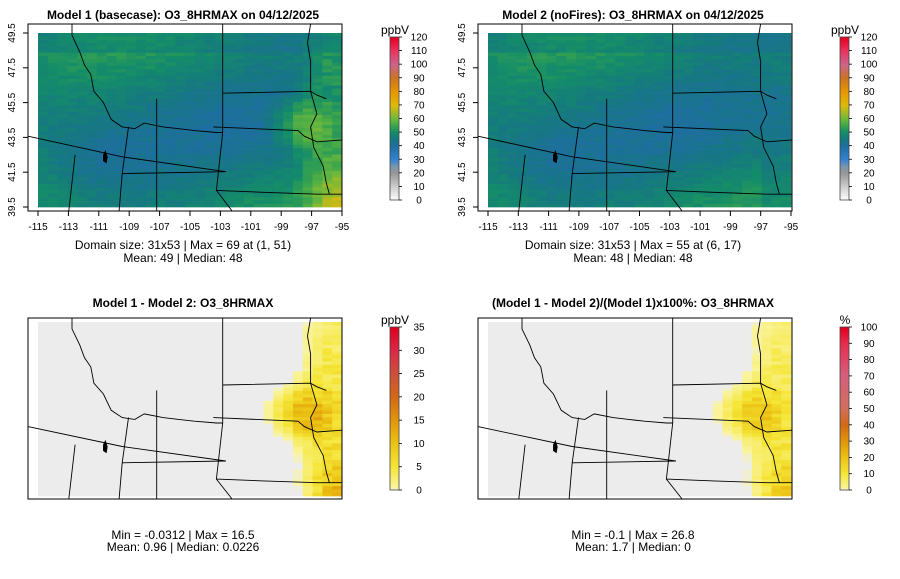 The width and height of the screenshot is (900, 579). What do you see at coordinates (342, 227) in the screenshot?
I see `x-tick-label: -95` at bounding box center [342, 227].